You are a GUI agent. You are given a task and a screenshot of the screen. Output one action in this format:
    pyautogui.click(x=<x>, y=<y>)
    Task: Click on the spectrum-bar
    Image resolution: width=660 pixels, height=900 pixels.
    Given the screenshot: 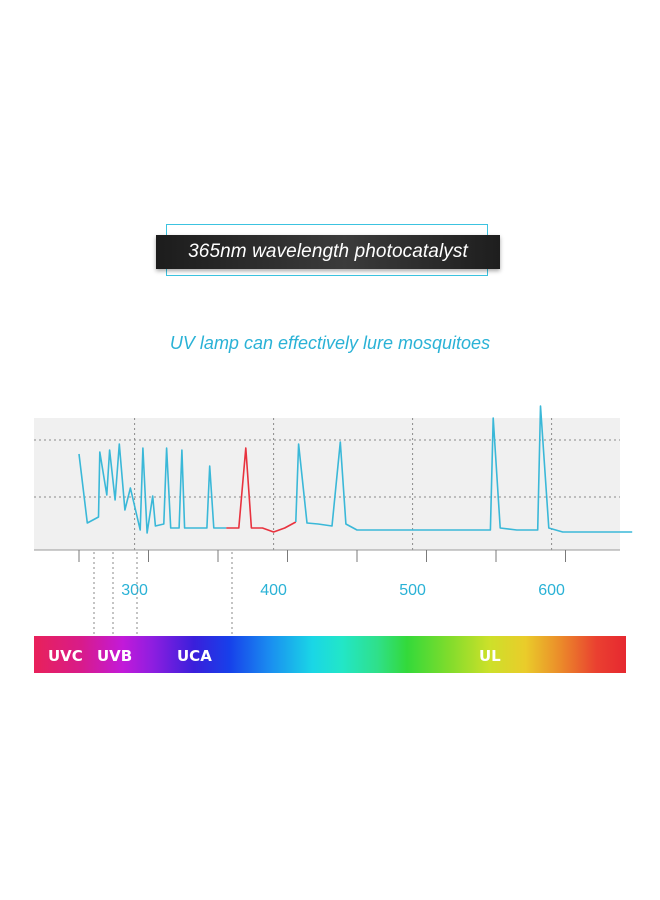 What is the action you would take?
    pyautogui.click(x=330, y=654)
    